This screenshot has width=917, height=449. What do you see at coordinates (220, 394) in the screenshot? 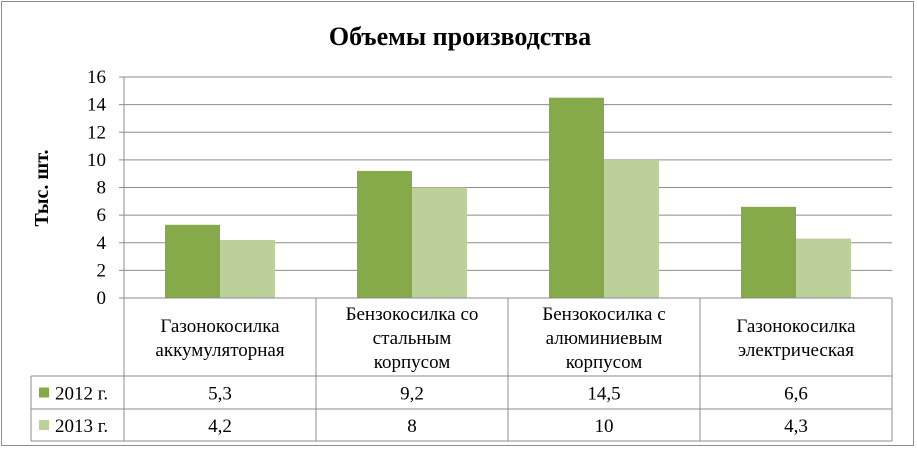
I see `data-value-label: 5,3` at bounding box center [220, 394].